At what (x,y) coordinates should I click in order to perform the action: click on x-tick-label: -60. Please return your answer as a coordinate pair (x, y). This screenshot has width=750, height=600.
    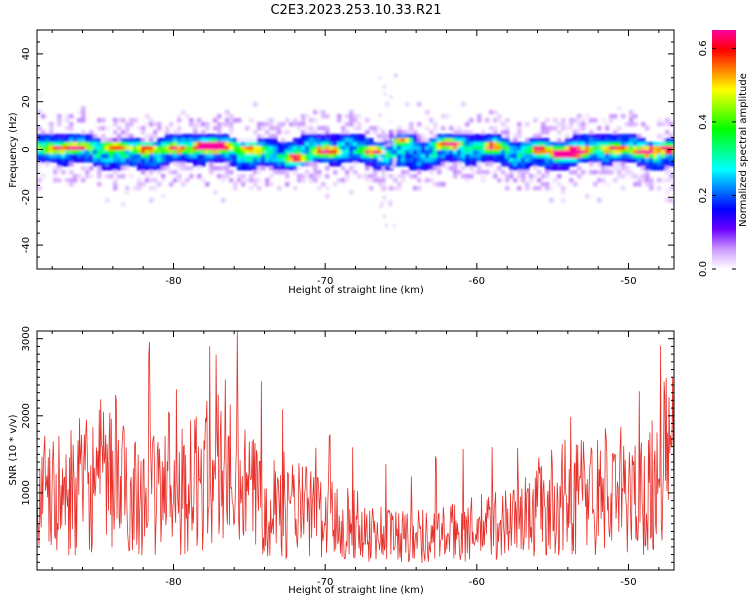
    Looking at the image, I should click on (477, 582).